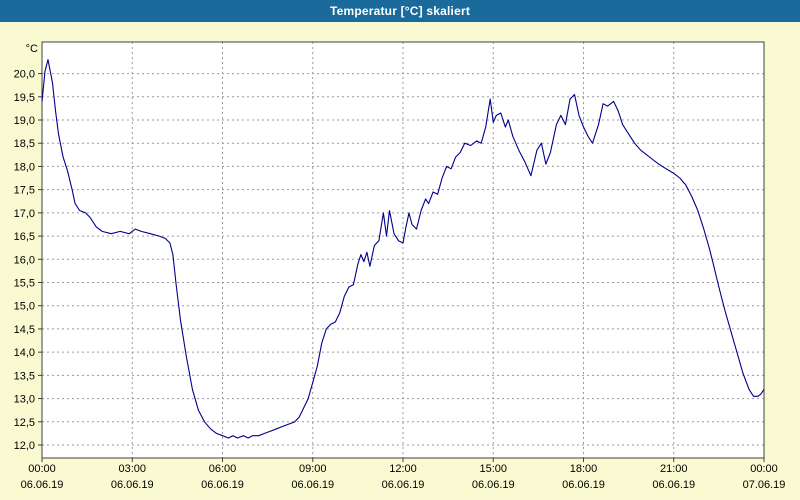  I want to click on y-tick-label: 18,5, so click(24, 144).